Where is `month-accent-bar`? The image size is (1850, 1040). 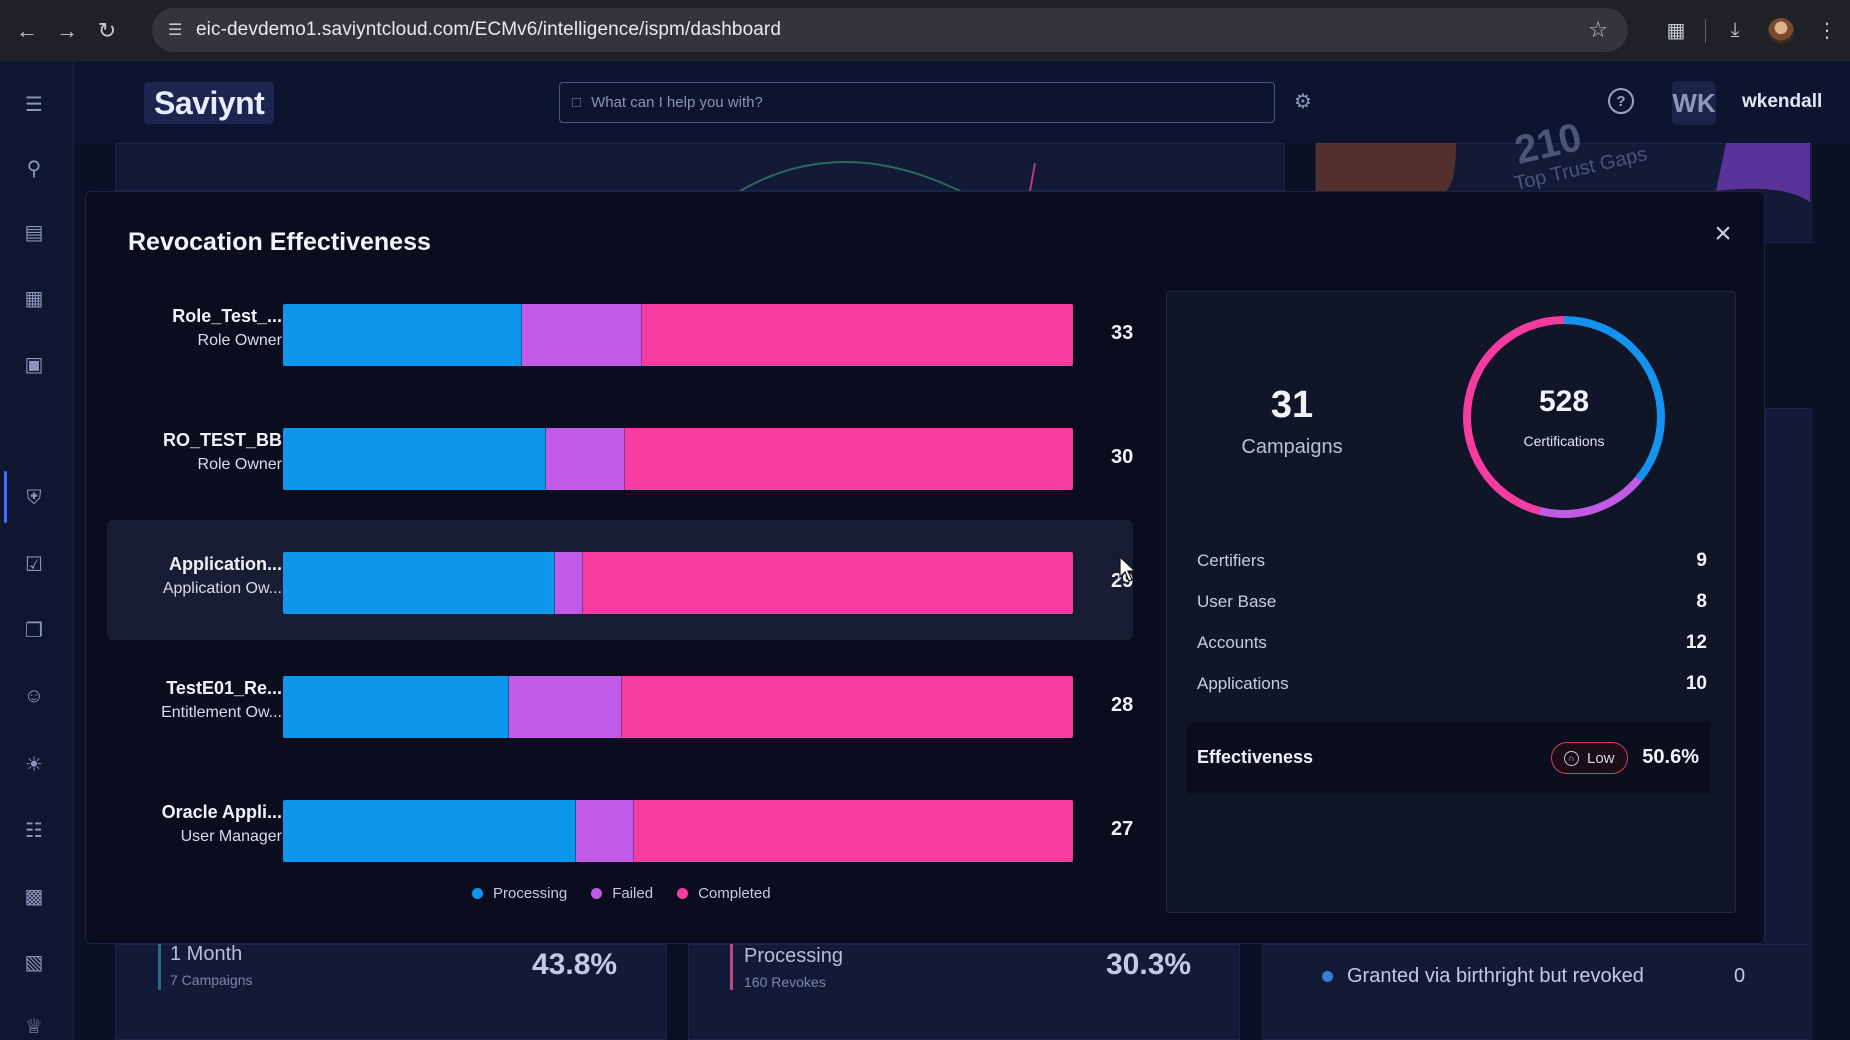
month-accent-bar is located at coordinates (159, 967).